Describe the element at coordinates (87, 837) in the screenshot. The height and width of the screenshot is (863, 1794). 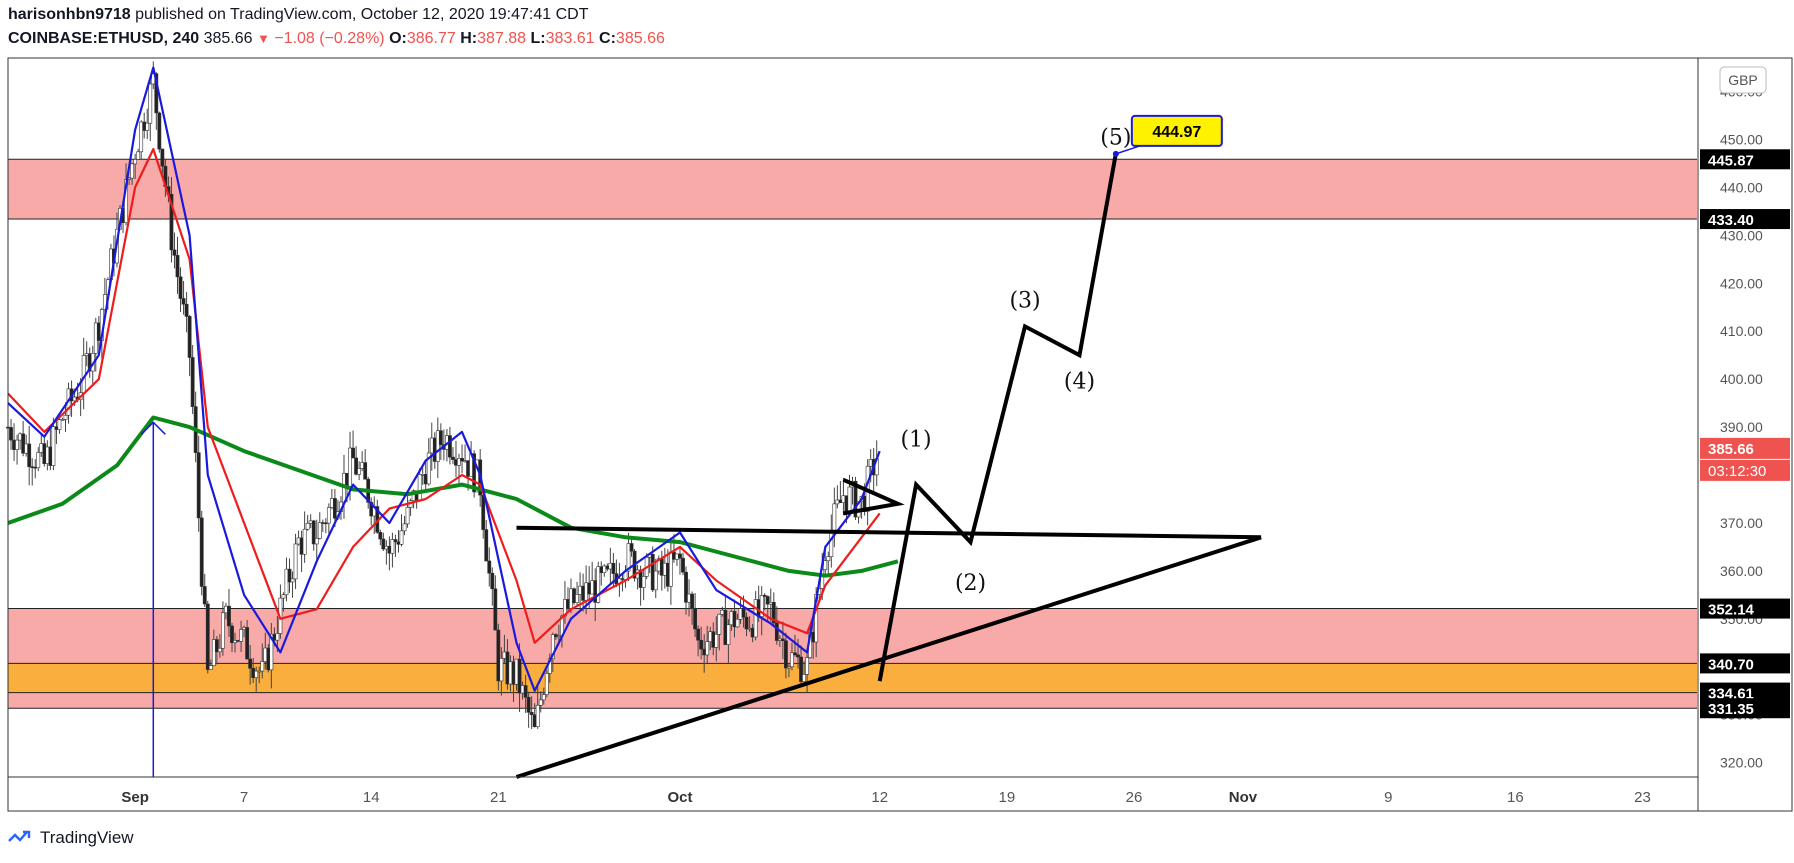
I see `brand-label: TradingView` at that location.